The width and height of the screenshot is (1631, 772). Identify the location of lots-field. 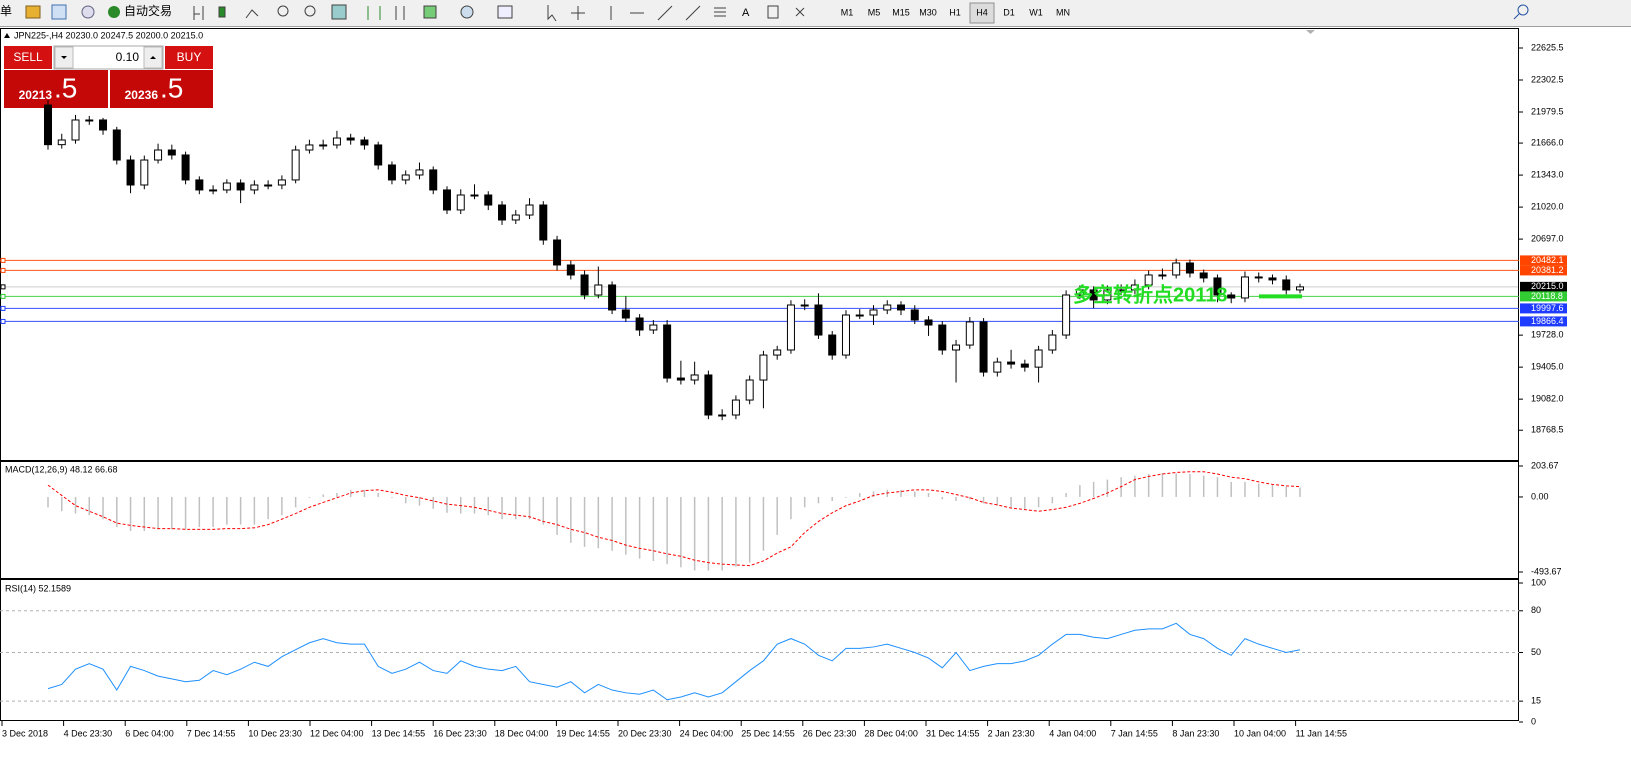
(108, 57).